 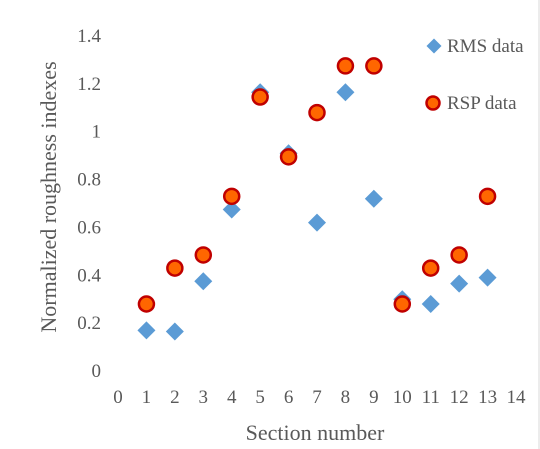 I want to click on x-tick-label: 13, so click(x=487, y=397).